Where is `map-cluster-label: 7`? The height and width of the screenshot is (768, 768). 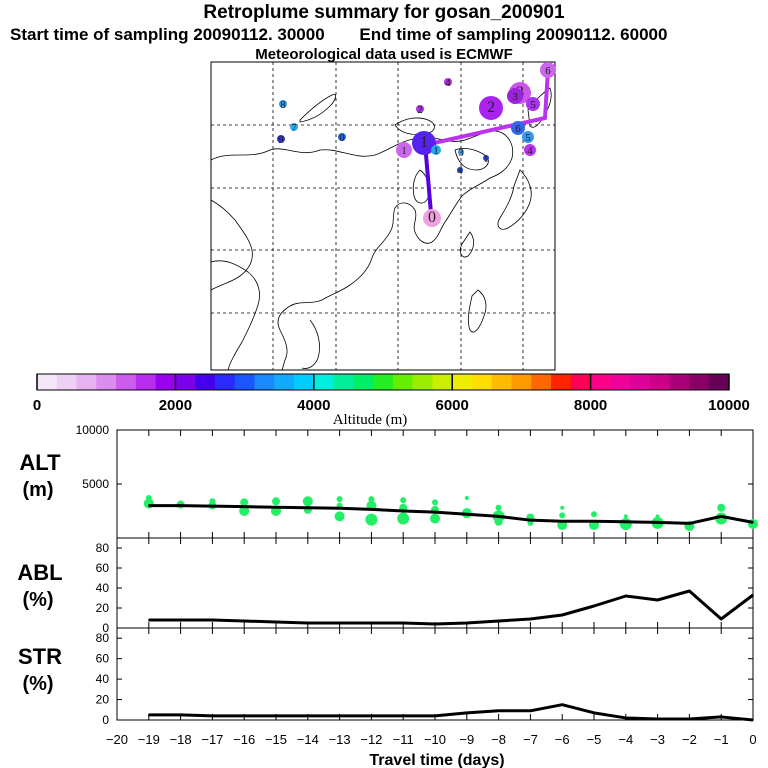 map-cluster-label: 7 is located at coordinates (294, 128).